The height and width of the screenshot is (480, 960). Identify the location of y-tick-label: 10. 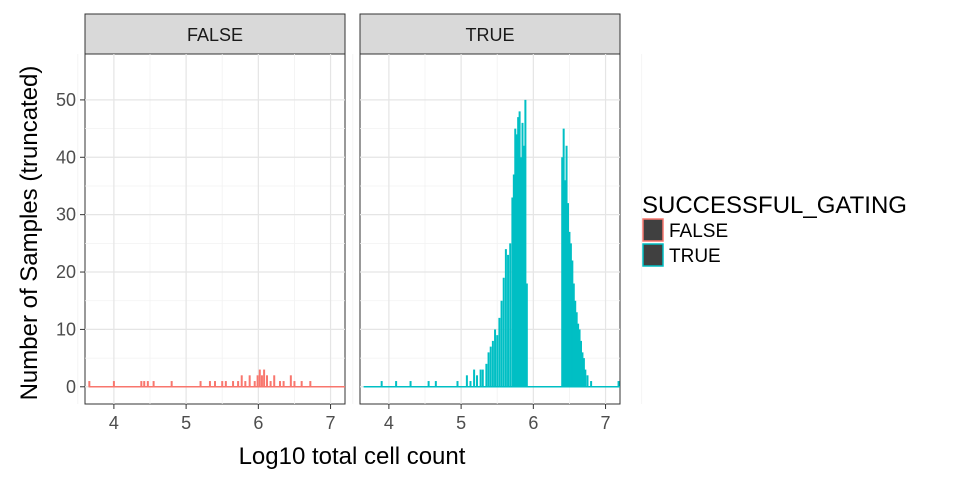
(66, 329).